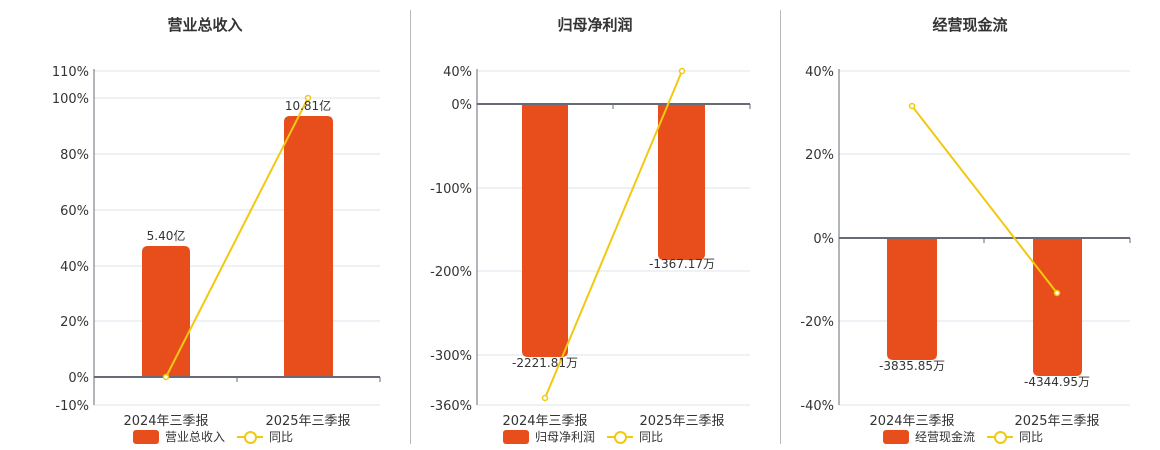  What do you see at coordinates (545, 363) in the screenshot?
I see `svg-text: -2221.81万` at bounding box center [545, 363].